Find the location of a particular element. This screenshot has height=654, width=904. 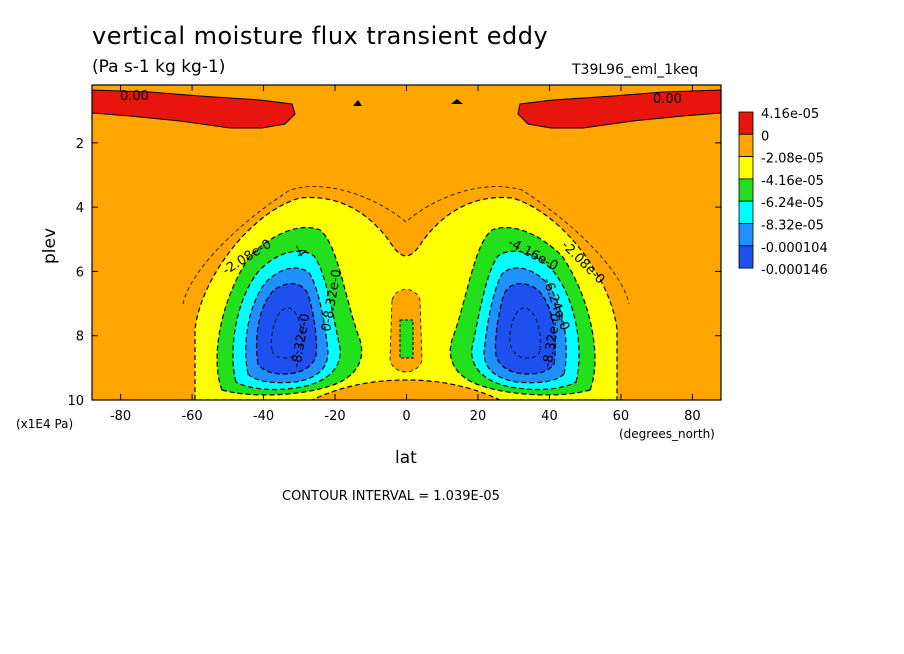

x-tick-label: 80 is located at coordinates (692, 416).